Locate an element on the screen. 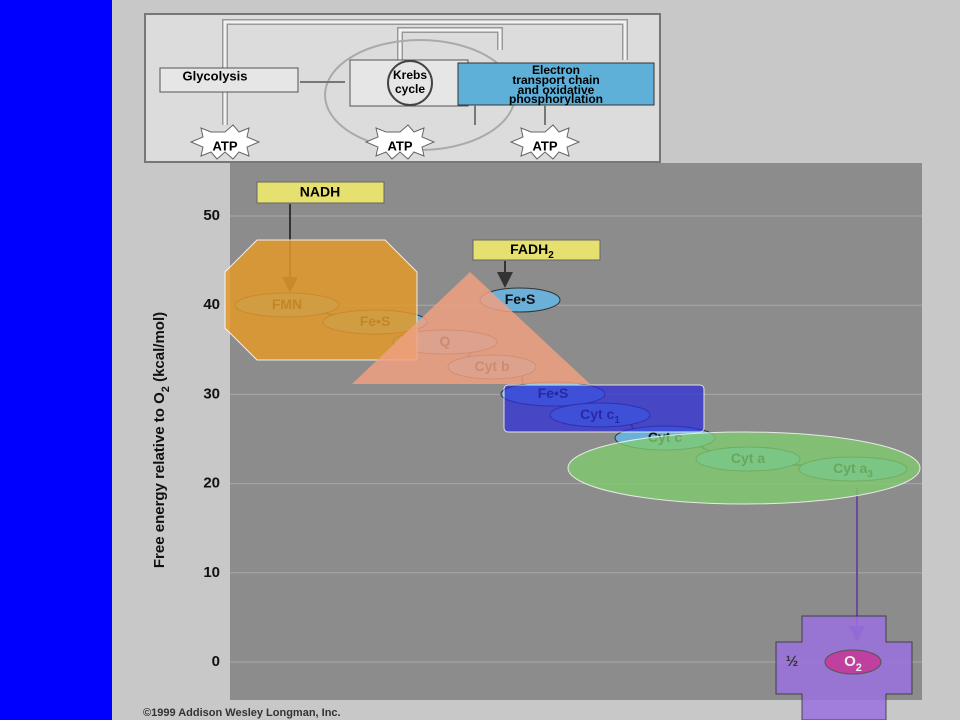 The width and height of the screenshot is (960, 725). tick-label: 50 is located at coordinates (211, 215).